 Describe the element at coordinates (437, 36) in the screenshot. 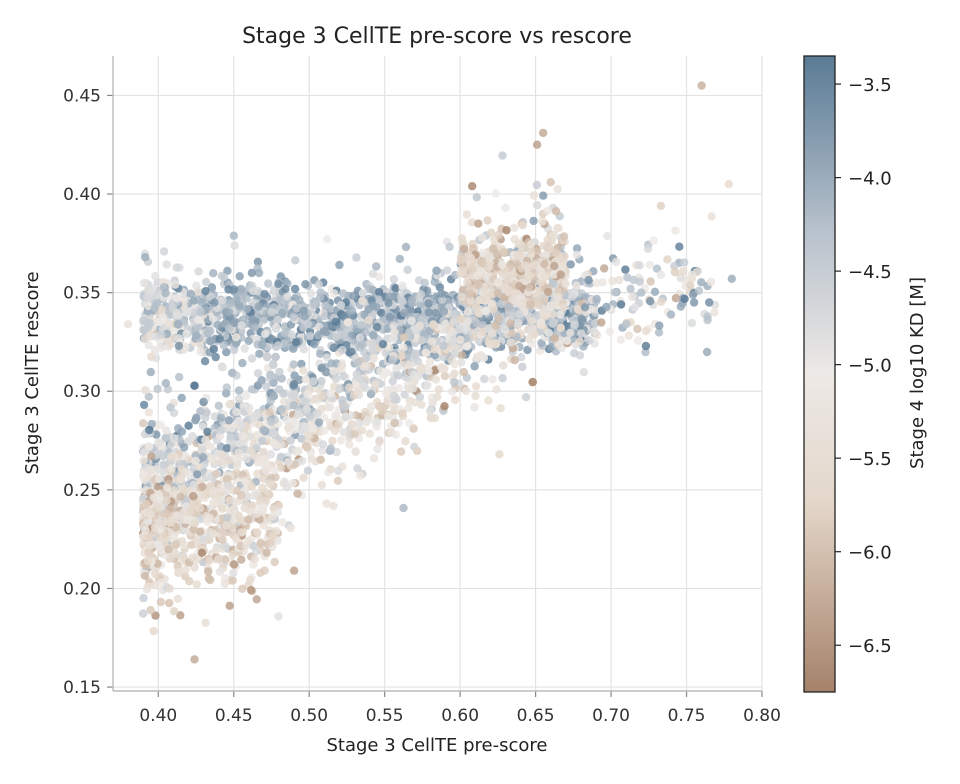

I see `chart-title: Stage 3 CellTE pre-score vs rescore` at that location.